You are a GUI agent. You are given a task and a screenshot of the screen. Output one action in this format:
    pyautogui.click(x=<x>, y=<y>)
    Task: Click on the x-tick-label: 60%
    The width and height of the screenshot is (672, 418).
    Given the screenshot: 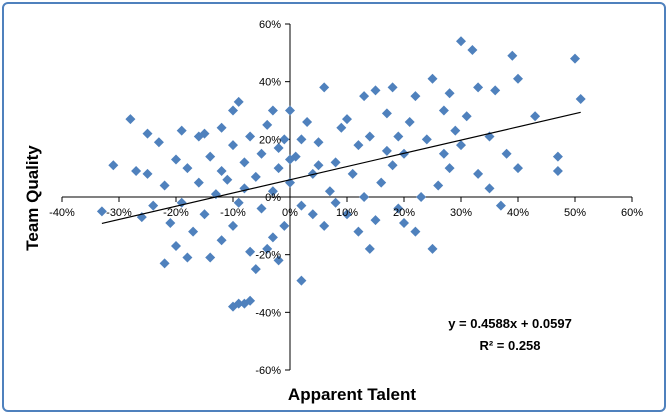 What is the action you would take?
    pyautogui.click(x=632, y=213)
    